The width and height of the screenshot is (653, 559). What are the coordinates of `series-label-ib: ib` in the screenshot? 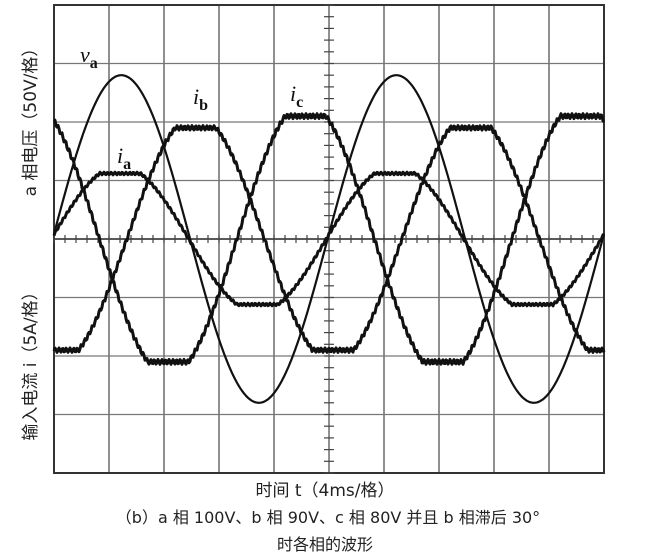 It's located at (200, 99).